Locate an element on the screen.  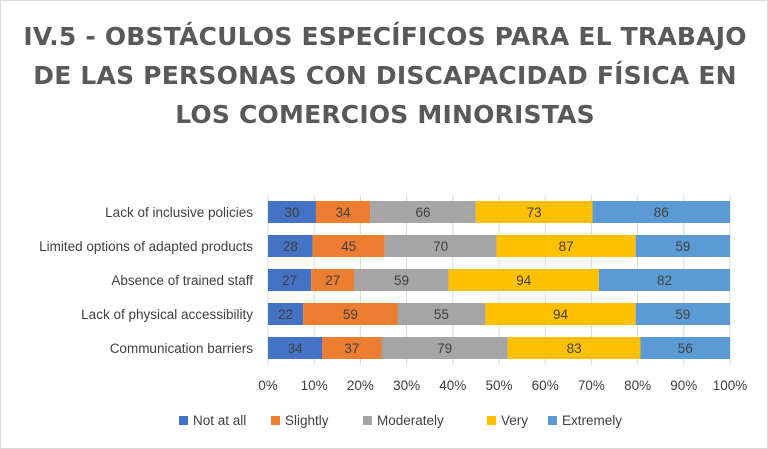
x-tick-label: 10% is located at coordinates (314, 385).